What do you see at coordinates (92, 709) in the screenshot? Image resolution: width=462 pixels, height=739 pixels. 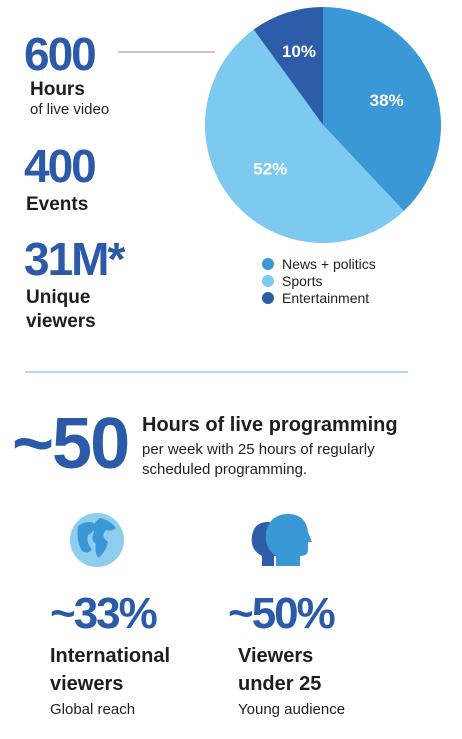 I see `highlight-caption: Global reach` at bounding box center [92, 709].